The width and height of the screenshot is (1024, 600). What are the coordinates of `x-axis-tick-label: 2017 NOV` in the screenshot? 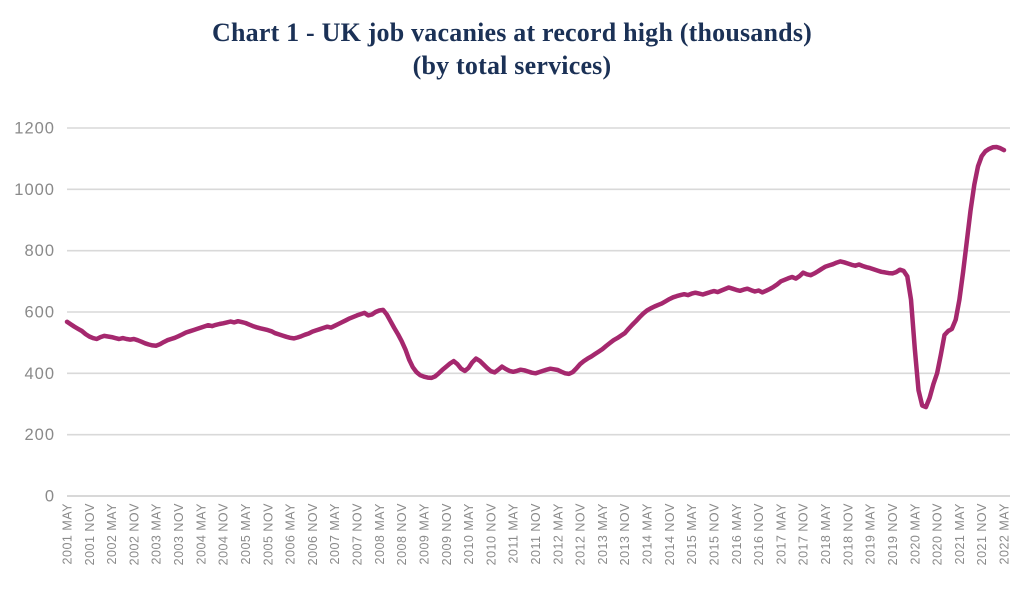 It's located at (804, 534).